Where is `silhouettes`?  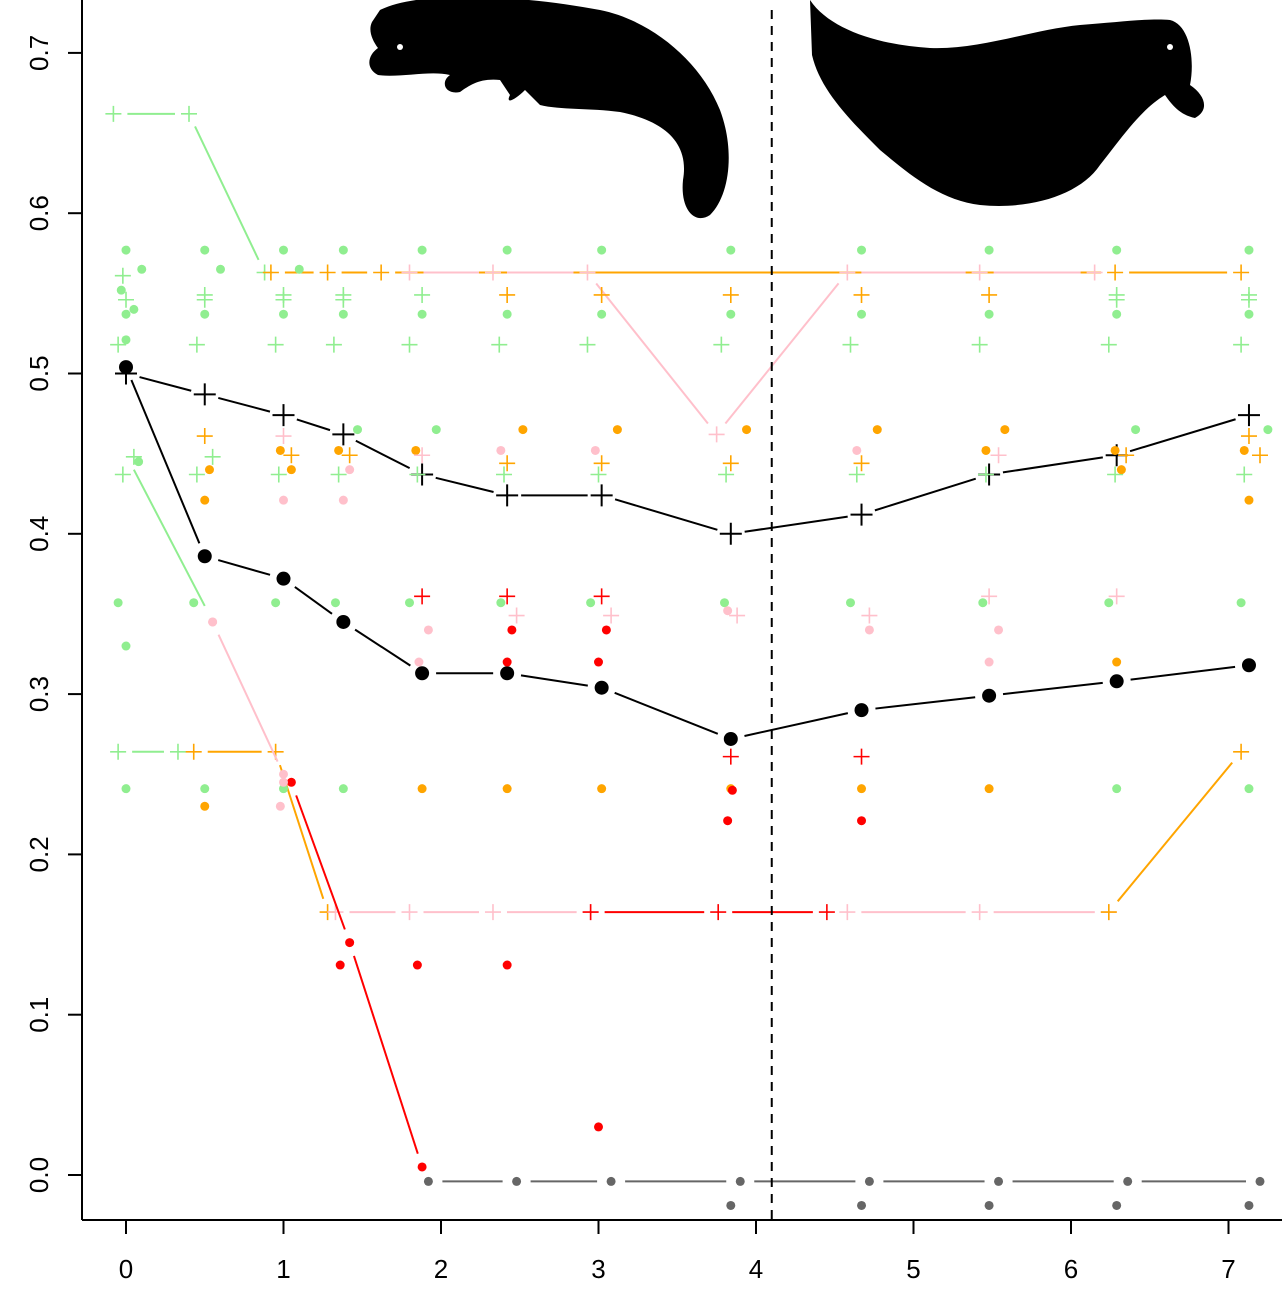
silhouettes is located at coordinates (787, 109).